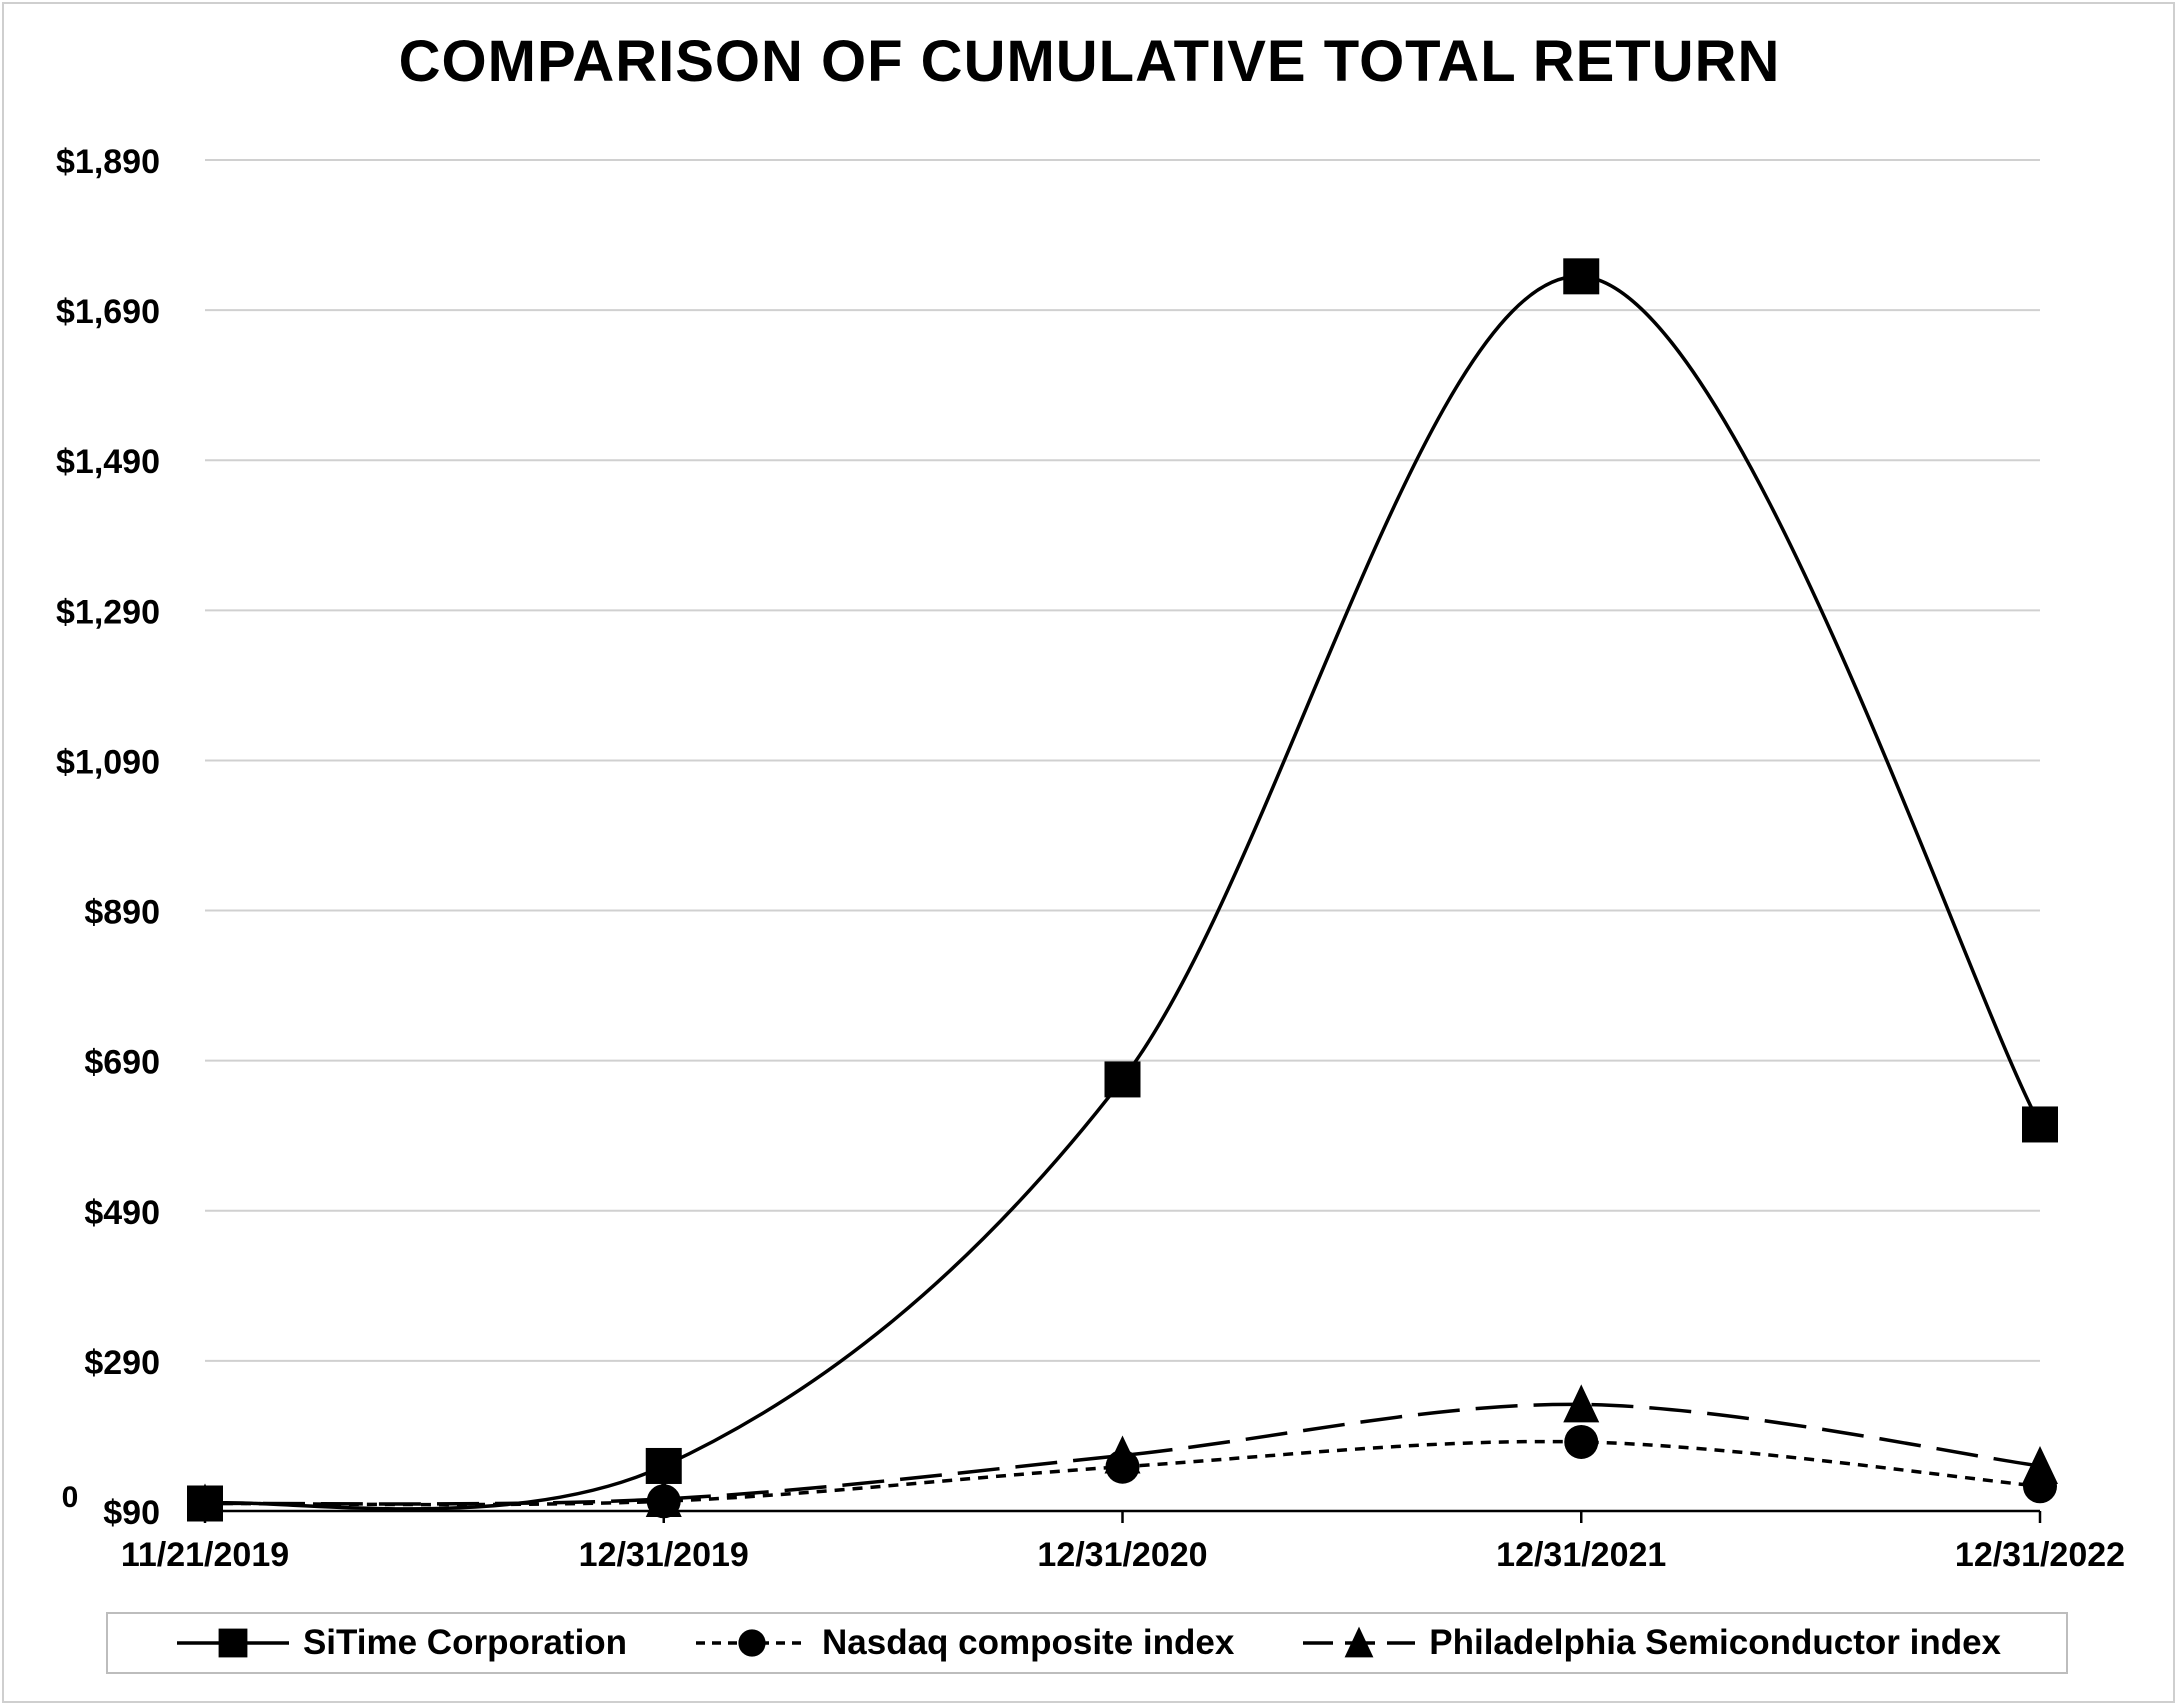 This screenshot has height=1707, width=2179. Describe the element at coordinates (1028, 1642) in the screenshot. I see `legend-label: Nasdaq composite index` at that location.